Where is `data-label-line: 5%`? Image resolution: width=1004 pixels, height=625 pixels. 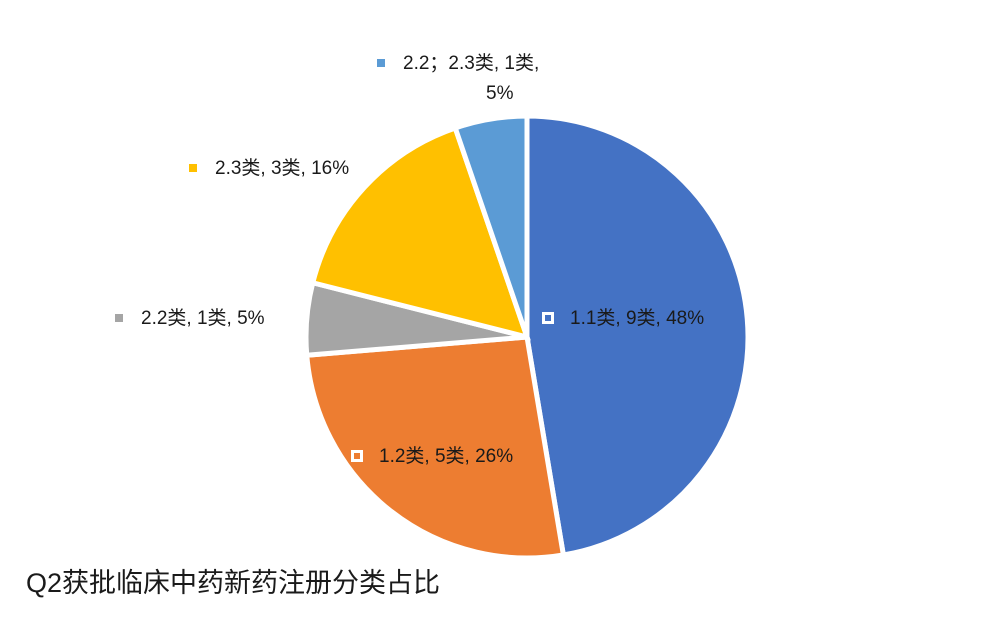 data-label-line: 5% is located at coordinates (500, 93).